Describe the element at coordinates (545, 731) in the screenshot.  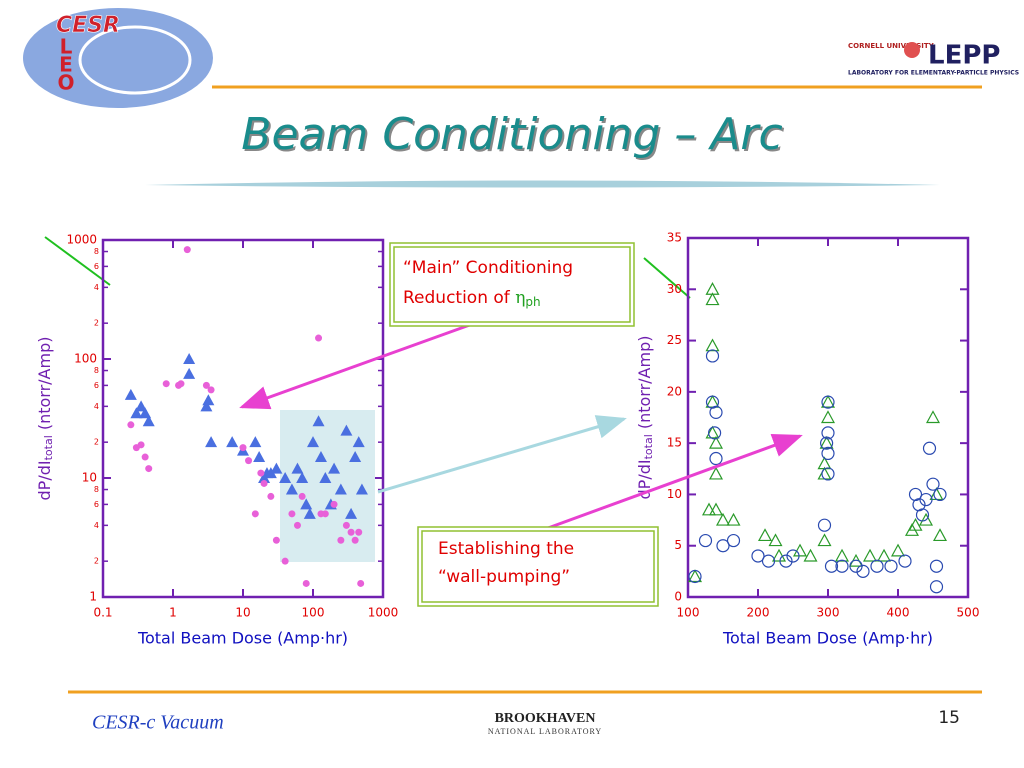
I see `logo-bnl-sub: NATIONAL LABORATORY` at that location.